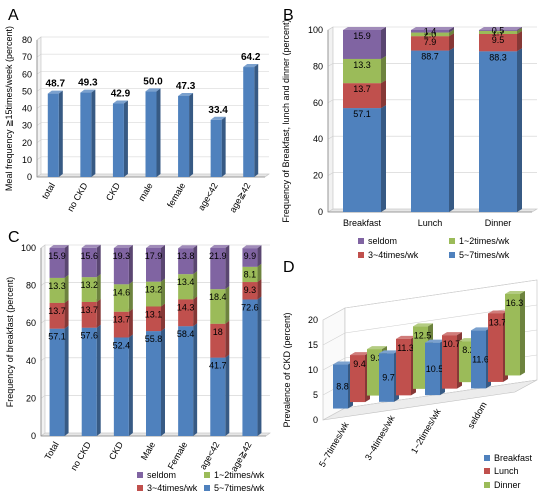 Image resolution: width=550 pixels, height=504 pixels. Describe the element at coordinates (522, 333) in the screenshot. I see `bar-side` at that location.